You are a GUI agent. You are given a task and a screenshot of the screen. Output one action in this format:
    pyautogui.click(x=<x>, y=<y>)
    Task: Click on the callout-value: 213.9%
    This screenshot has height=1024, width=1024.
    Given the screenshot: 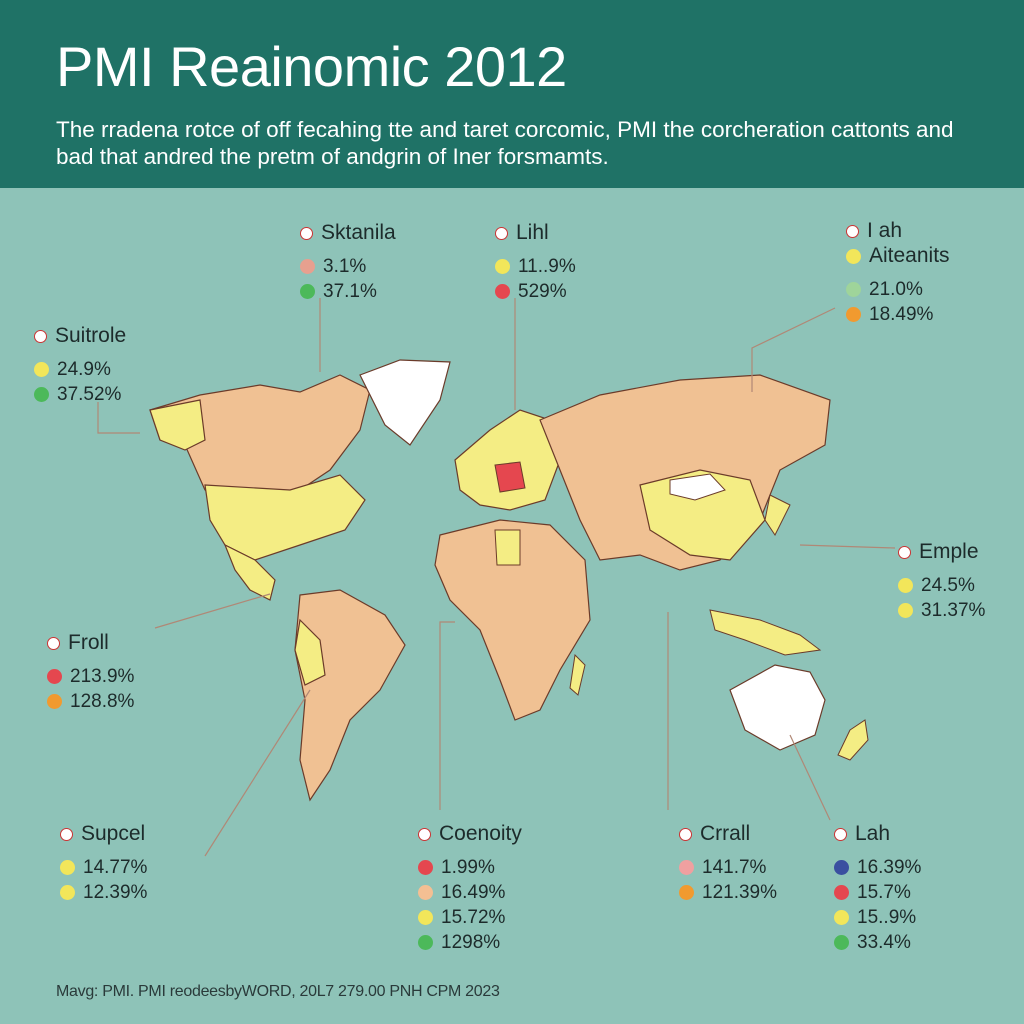 What is the action you would take?
    pyautogui.click(x=102, y=676)
    